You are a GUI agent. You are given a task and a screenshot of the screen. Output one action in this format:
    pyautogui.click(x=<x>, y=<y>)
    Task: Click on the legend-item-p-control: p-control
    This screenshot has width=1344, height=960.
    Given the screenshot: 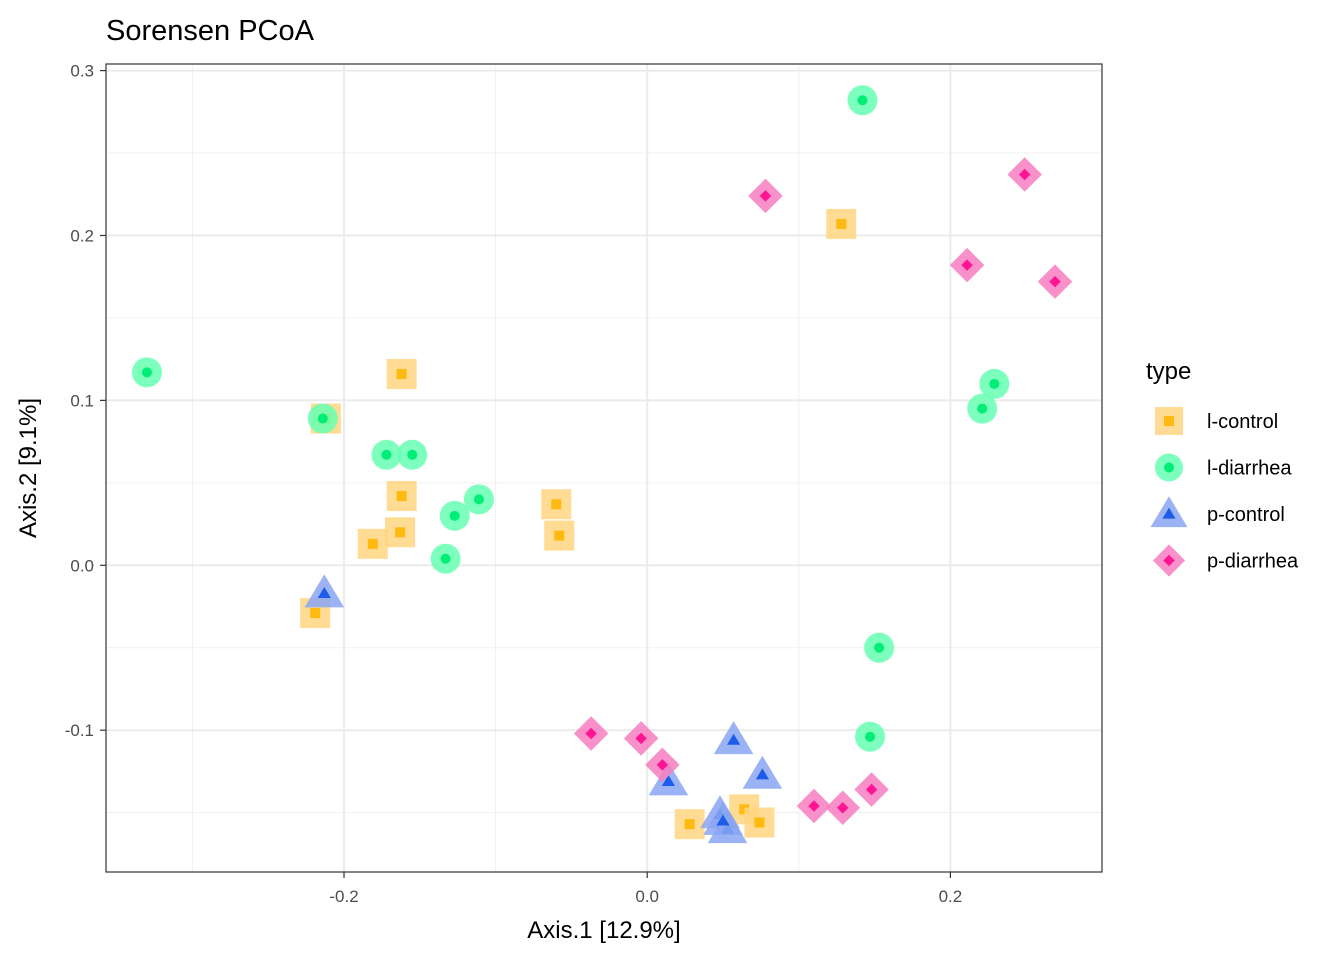 What is the action you would take?
    pyautogui.click(x=1216, y=514)
    